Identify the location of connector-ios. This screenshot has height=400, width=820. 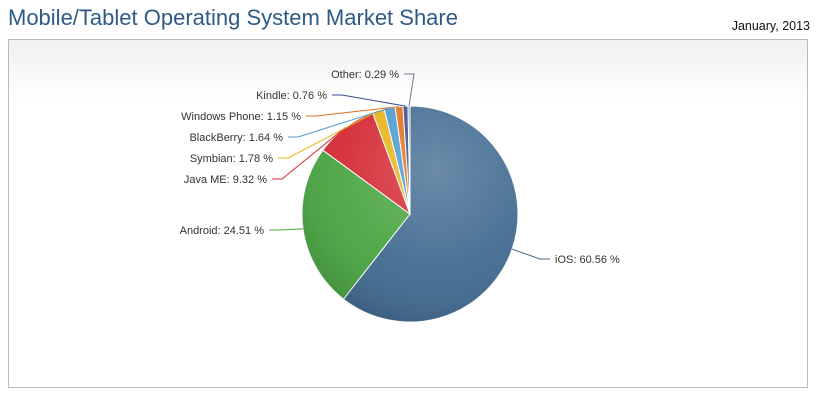
(530, 254).